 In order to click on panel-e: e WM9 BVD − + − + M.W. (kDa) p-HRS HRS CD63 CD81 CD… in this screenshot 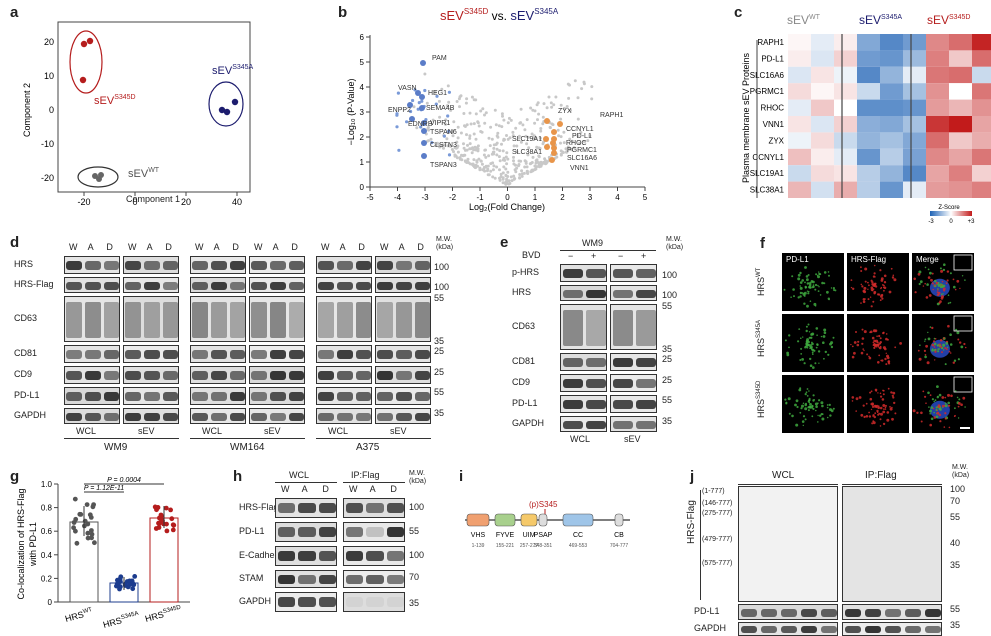, I will do `click(605, 345)`.